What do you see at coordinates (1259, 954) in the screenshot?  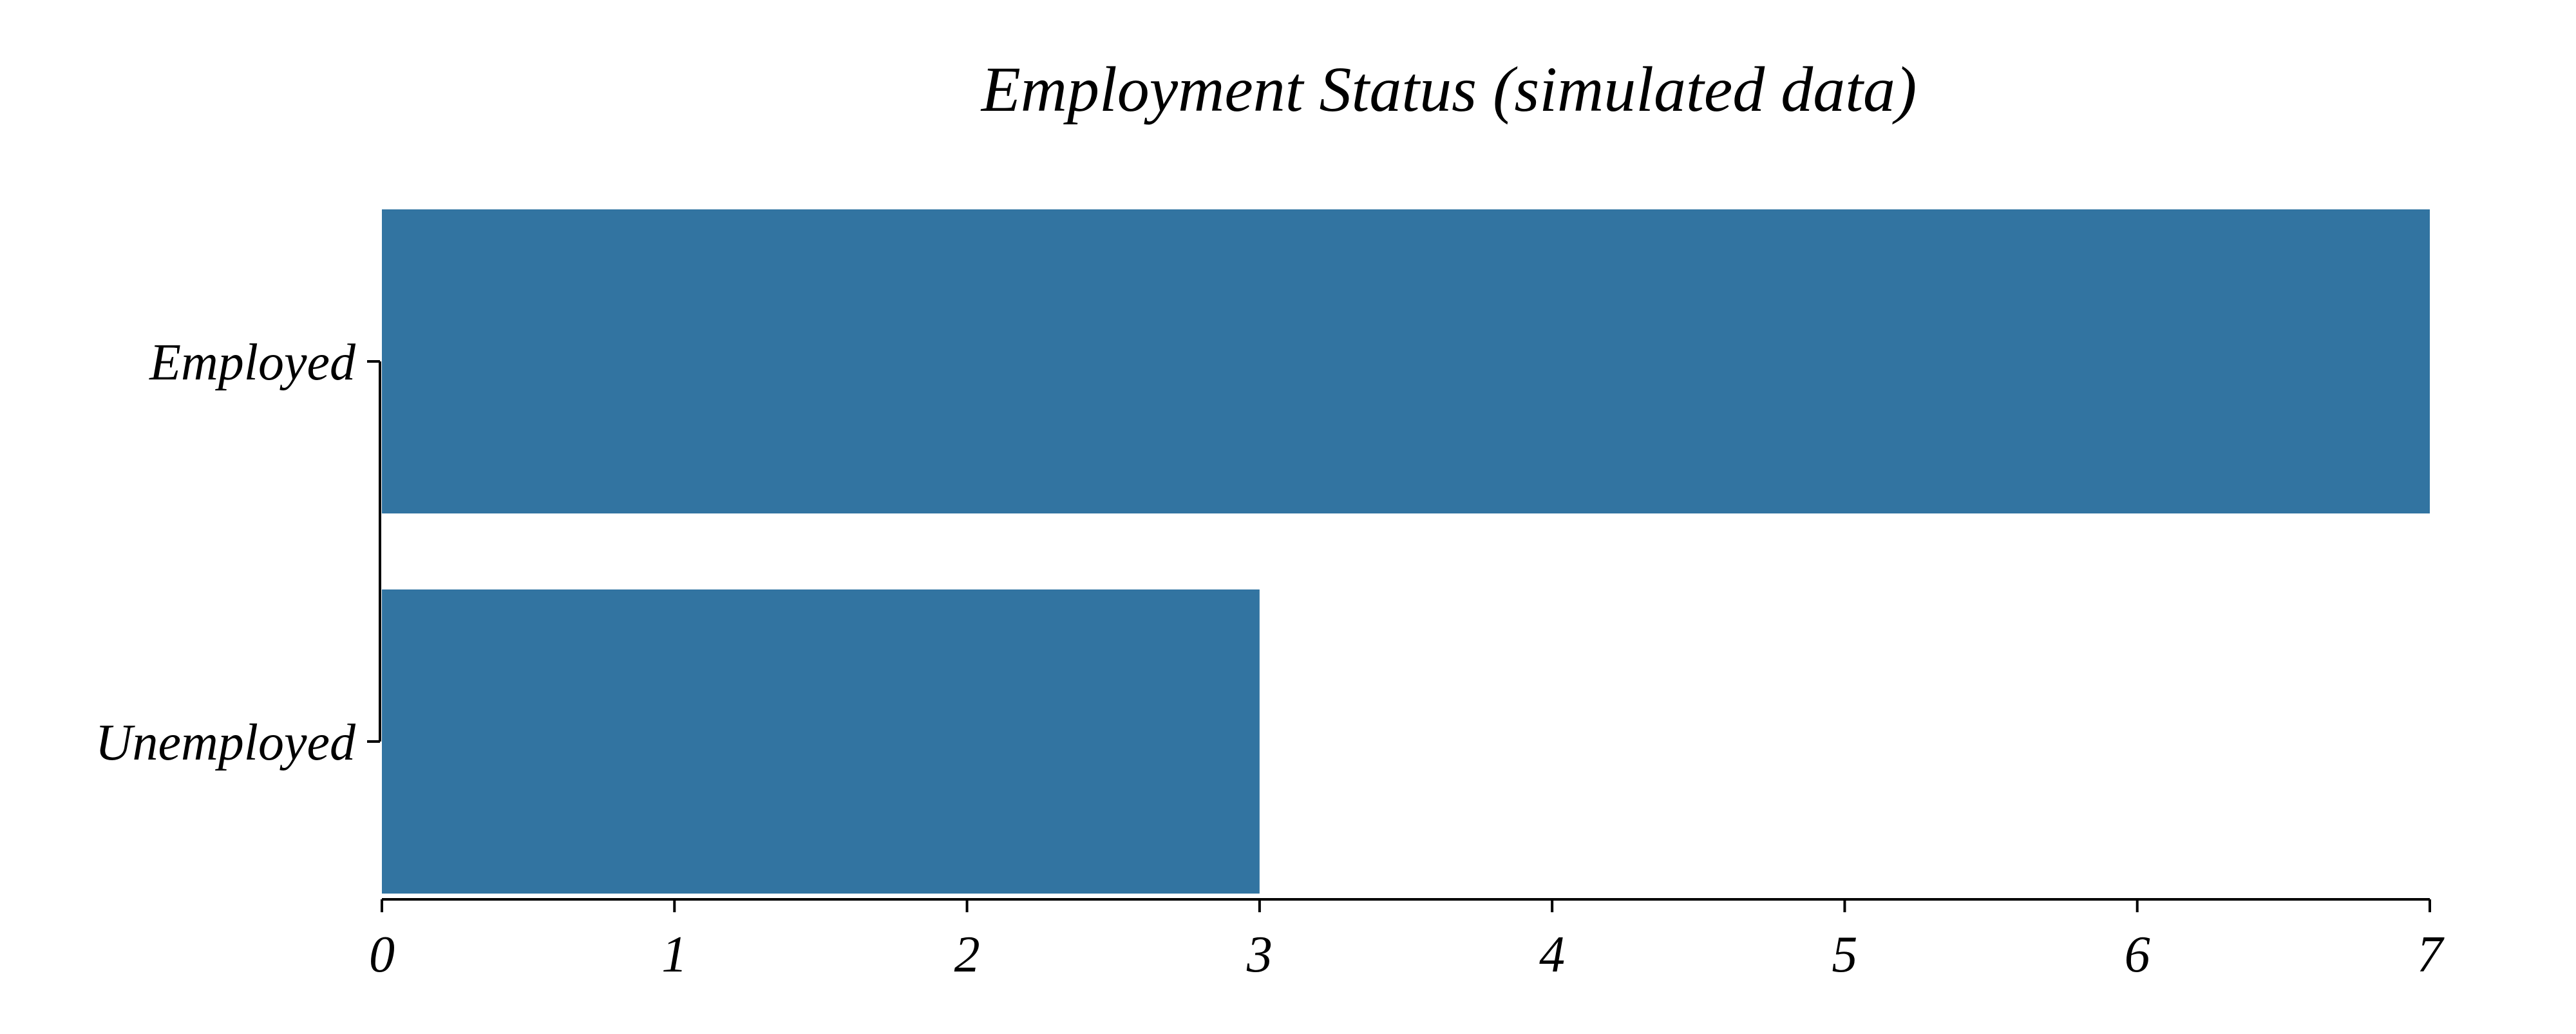 I see `x-tick-label-3: 3` at bounding box center [1259, 954].